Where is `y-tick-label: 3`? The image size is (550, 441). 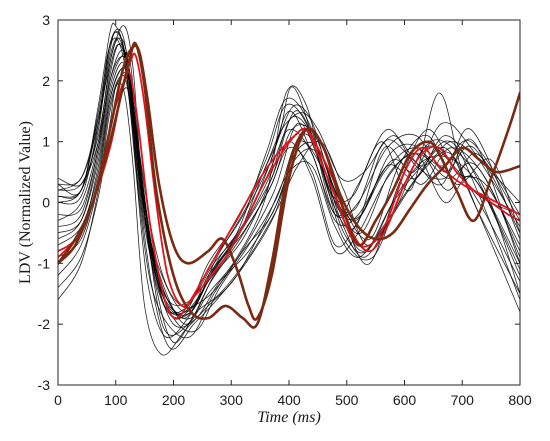
y-tick-label: 3 is located at coordinates (46, 20).